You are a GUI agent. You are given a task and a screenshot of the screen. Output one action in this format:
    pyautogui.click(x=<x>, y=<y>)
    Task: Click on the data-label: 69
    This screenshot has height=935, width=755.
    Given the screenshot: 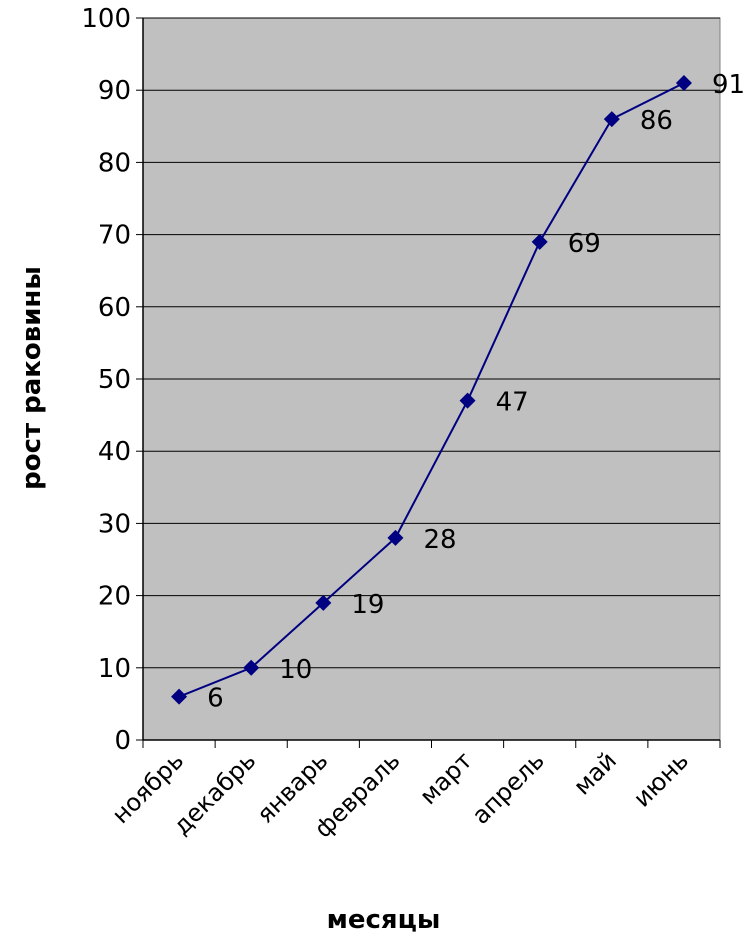 What is the action you would take?
    pyautogui.click(x=584, y=244)
    